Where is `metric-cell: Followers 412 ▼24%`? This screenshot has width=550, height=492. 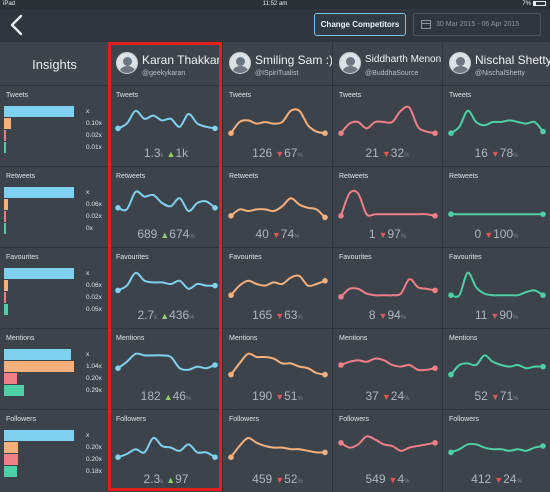 metric-cell: Followers 412 ▼24% is located at coordinates (496, 450).